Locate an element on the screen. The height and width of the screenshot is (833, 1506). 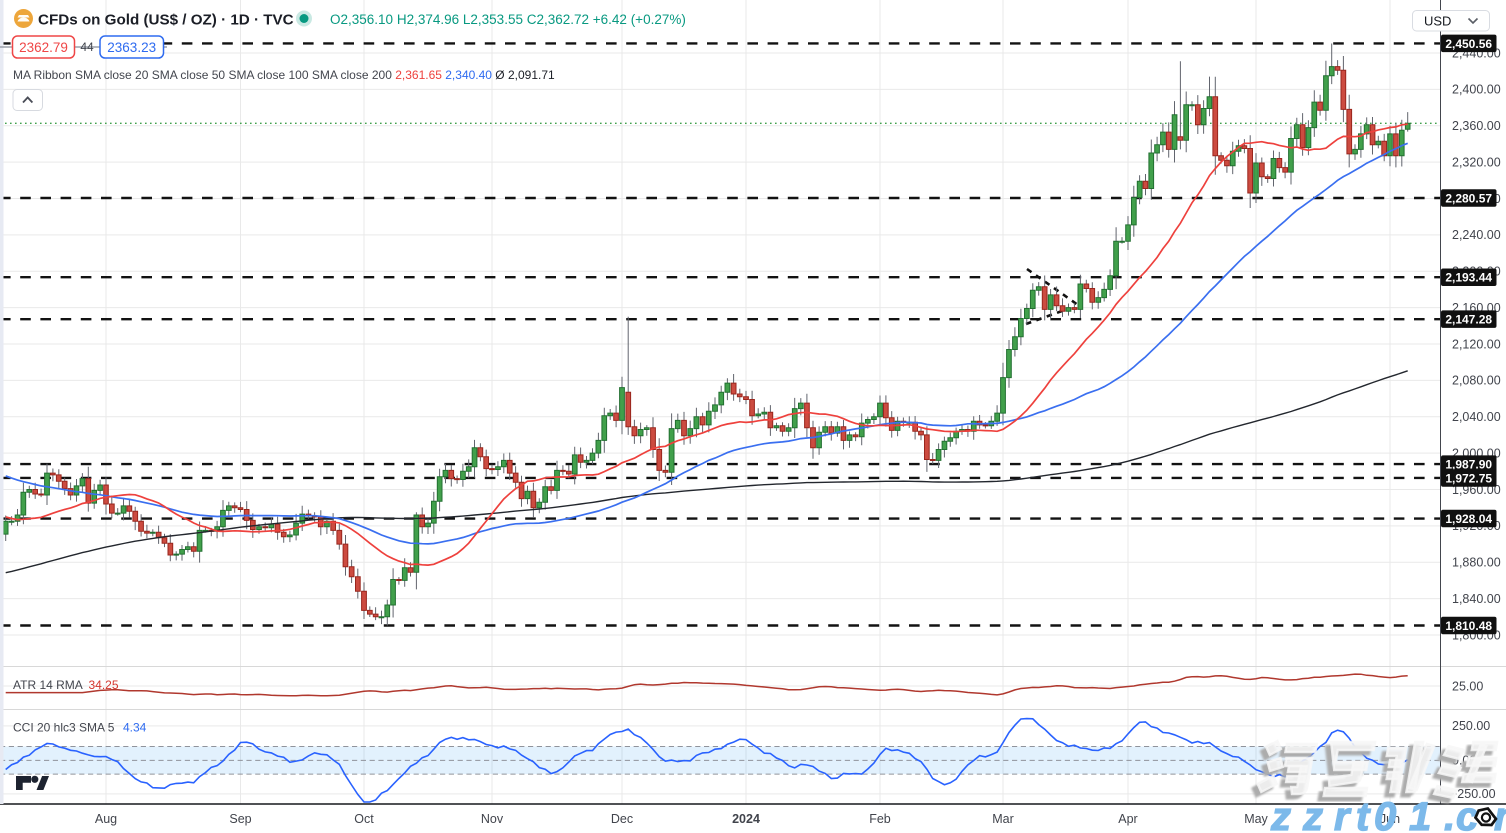
svg-text: 2,080.00 is located at coordinates (1476, 381).